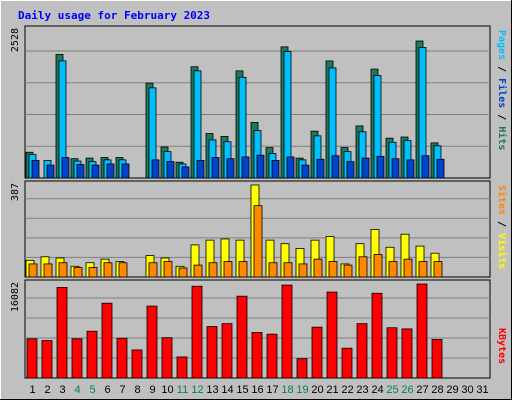  I want to click on x-tick-label: 21, so click(332, 390).